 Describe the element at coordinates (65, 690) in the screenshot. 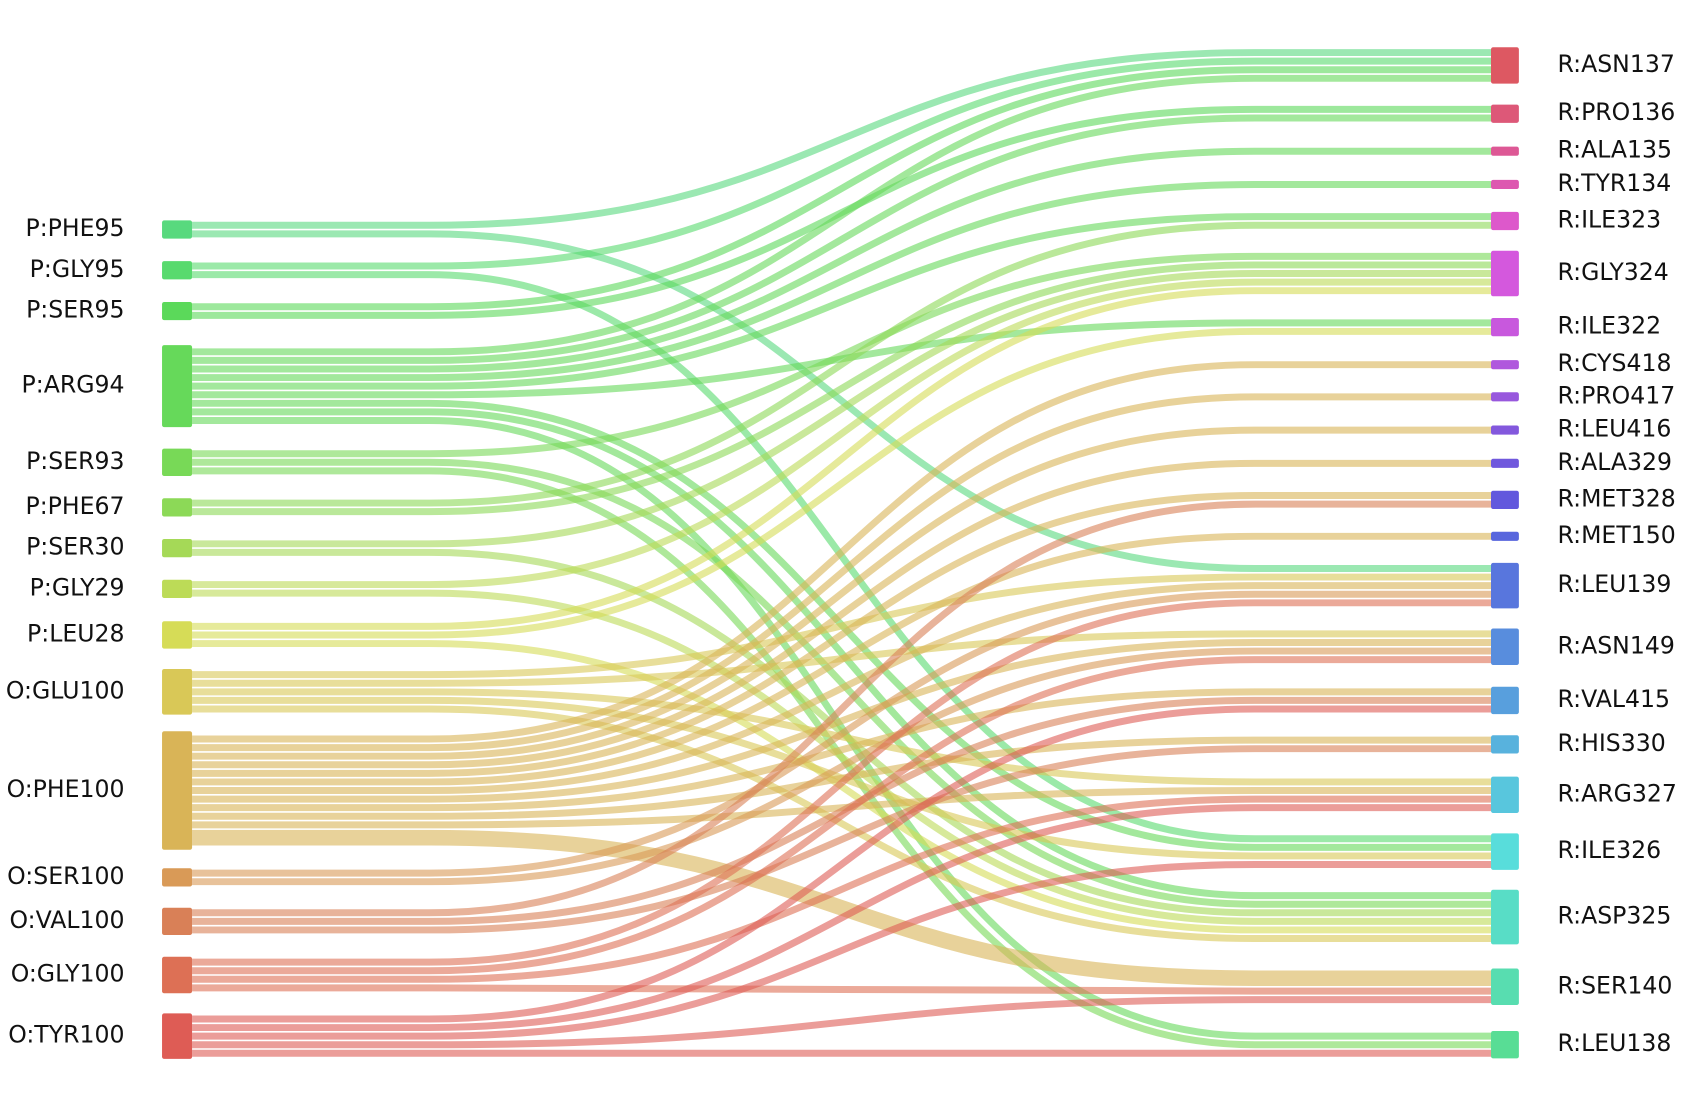

I see `left-node-label: O:GLU100` at that location.